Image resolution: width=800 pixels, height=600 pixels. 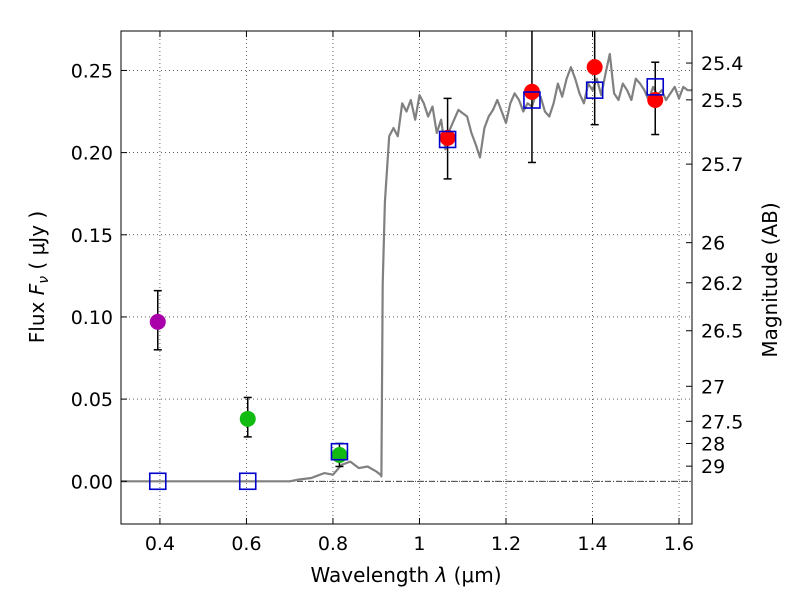 What do you see at coordinates (713, 387) in the screenshot?
I see `magnitude-tick-label: 27` at bounding box center [713, 387].